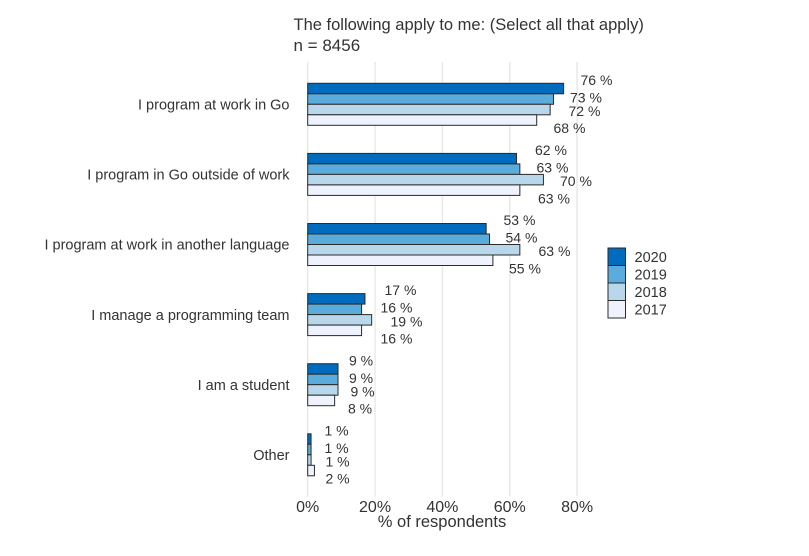  Describe the element at coordinates (576, 181) in the screenshot. I see `svg-text: 70 %` at that location.